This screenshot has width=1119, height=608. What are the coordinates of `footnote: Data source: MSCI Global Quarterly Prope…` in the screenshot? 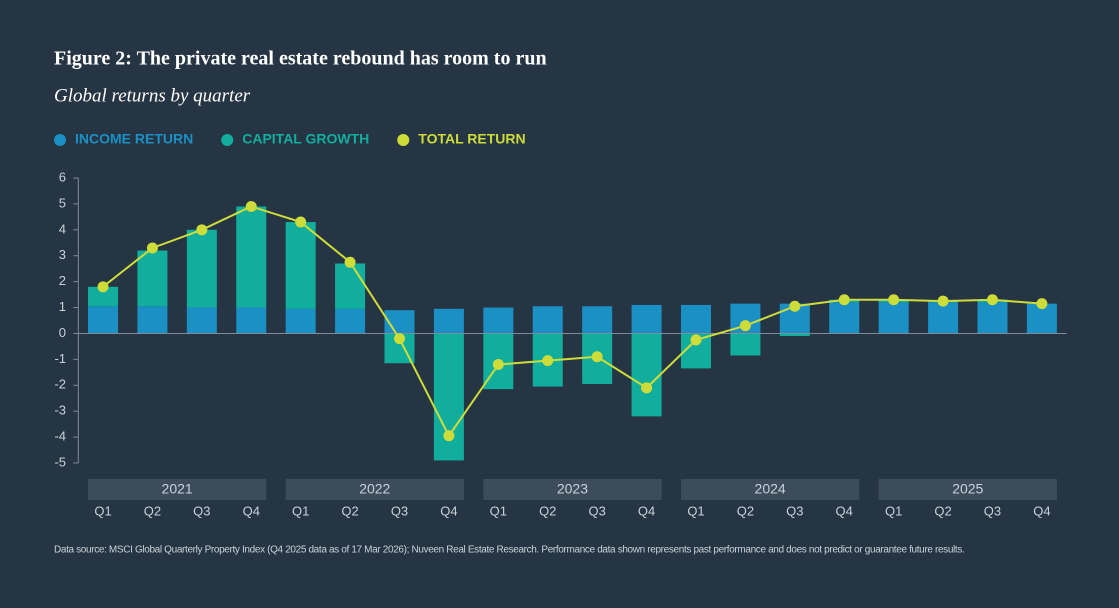 It's located at (509, 550).